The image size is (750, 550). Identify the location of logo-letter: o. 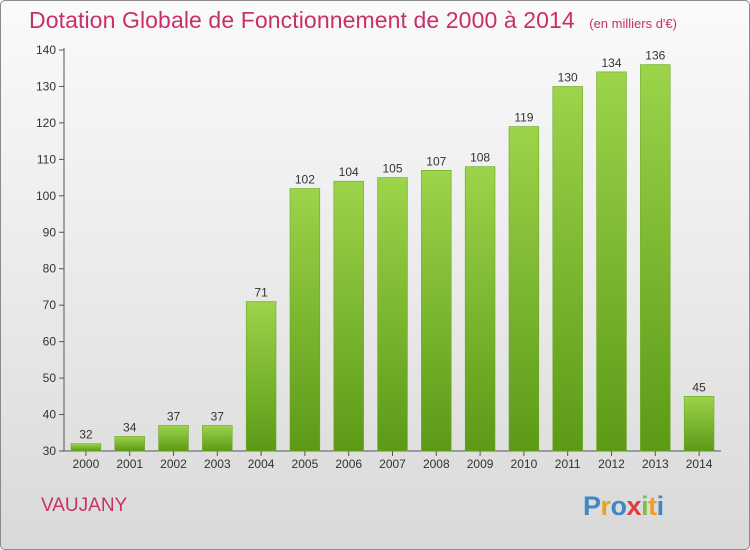
(619, 506).